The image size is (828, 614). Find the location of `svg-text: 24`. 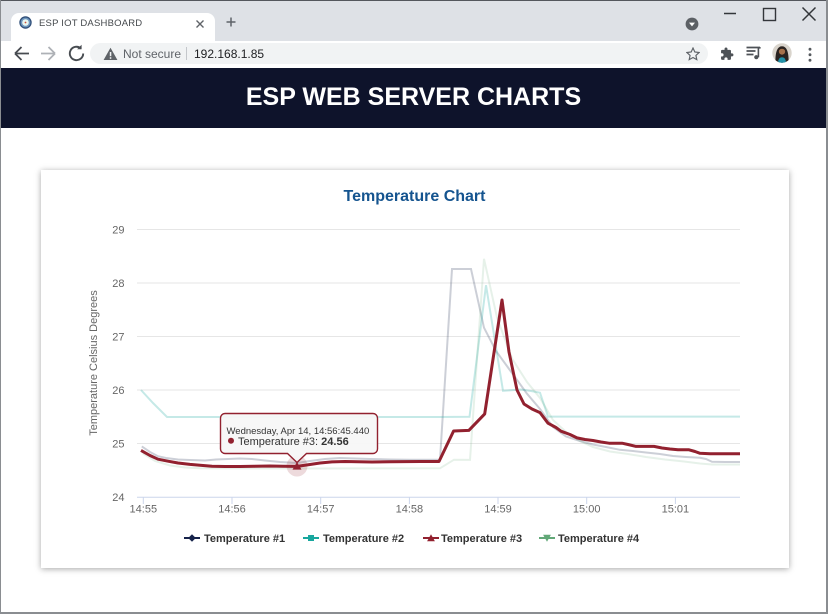

svg-text: 24 is located at coordinates (118, 498).